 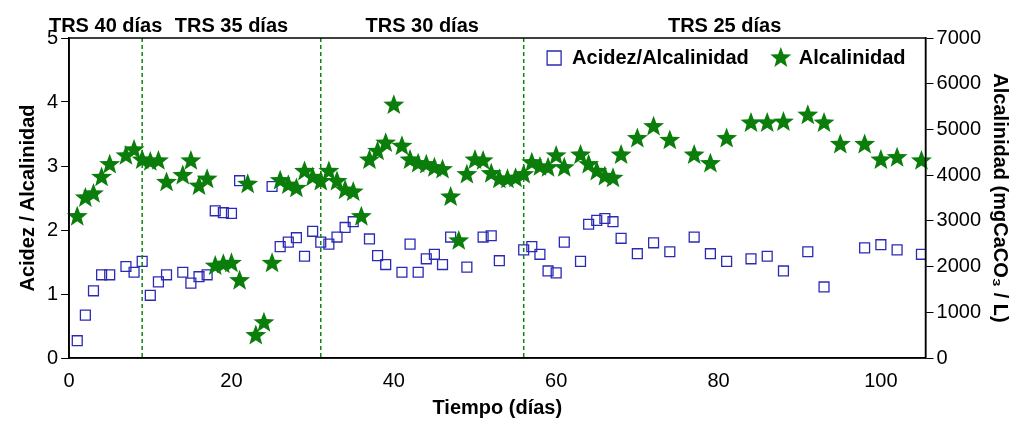 I want to click on text: TRS 35 días, so click(x=231, y=24).